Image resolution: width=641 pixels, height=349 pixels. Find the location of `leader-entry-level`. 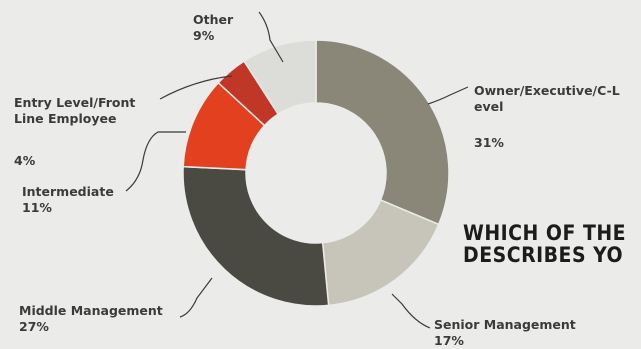

leader-entry-level is located at coordinates (196, 87).